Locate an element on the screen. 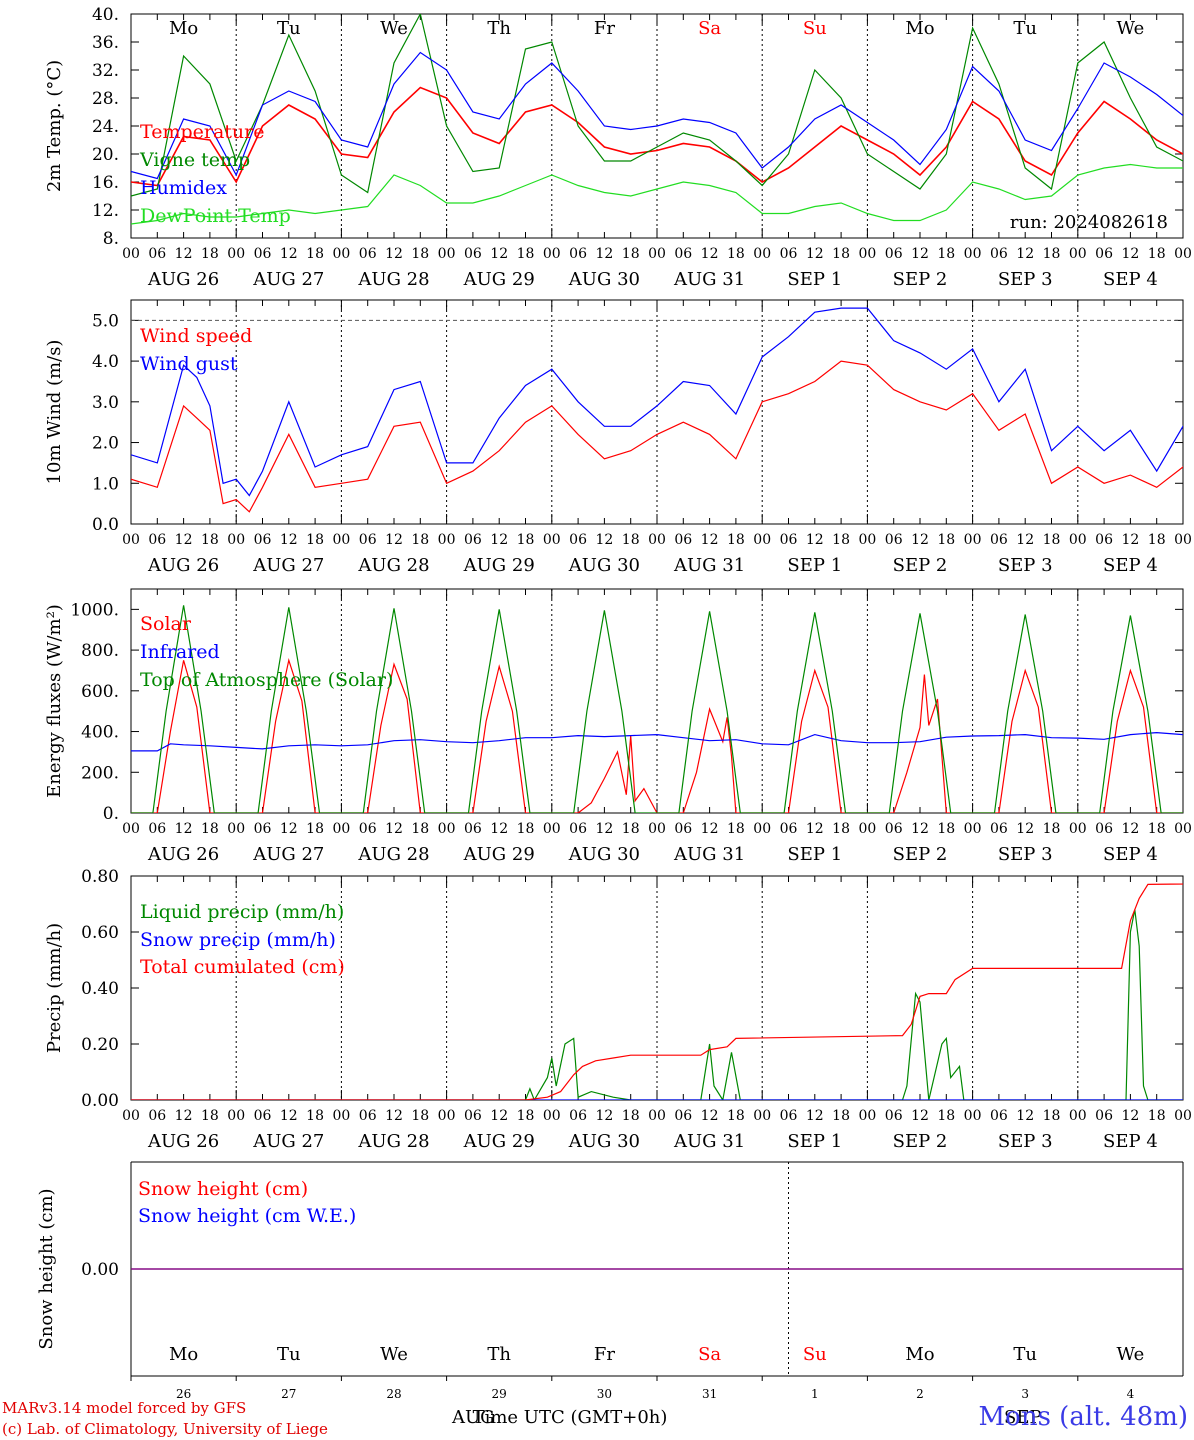 This screenshot has width=1194, height=1440. y-tick-label: 800. is located at coordinates (100, 651).